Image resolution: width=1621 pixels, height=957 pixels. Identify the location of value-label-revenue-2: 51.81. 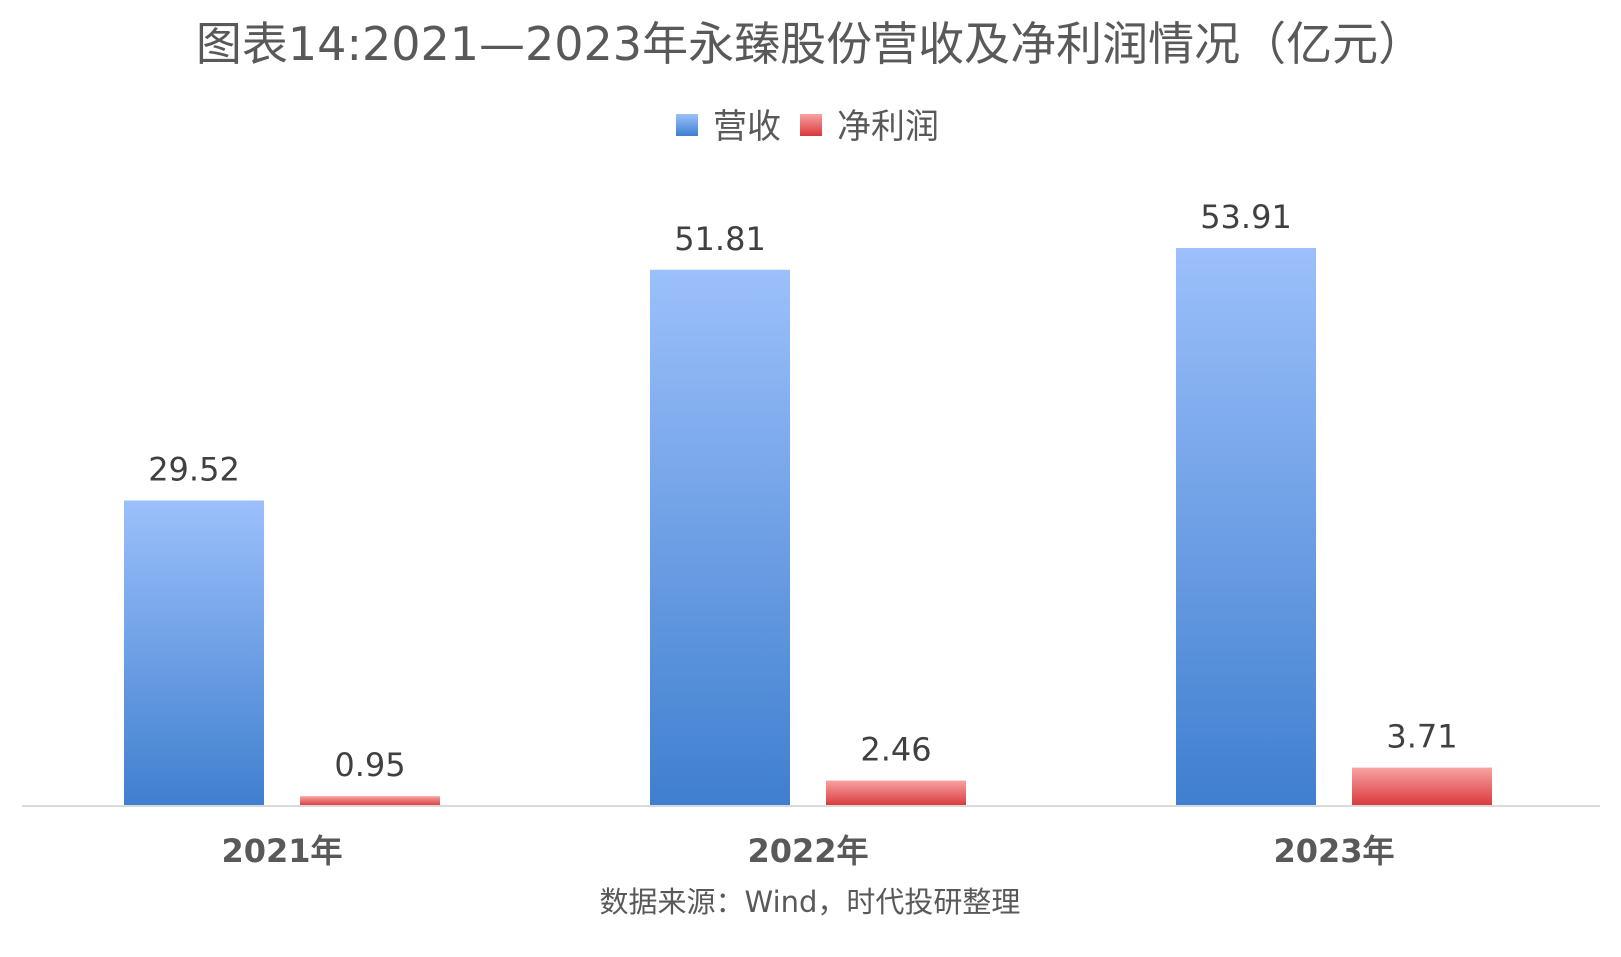
(720, 239).